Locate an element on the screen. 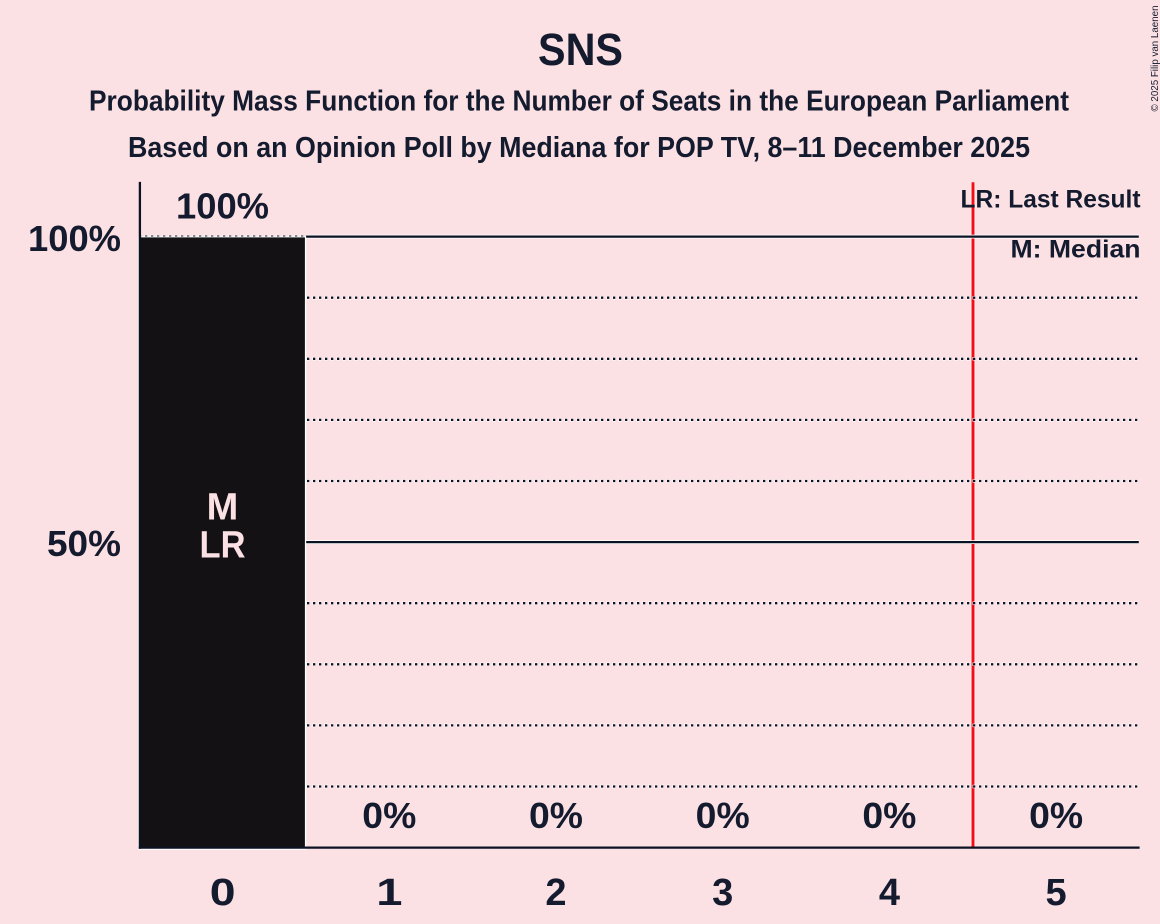 This screenshot has height=924, width=1160. svg-text: 0 is located at coordinates (223, 892).